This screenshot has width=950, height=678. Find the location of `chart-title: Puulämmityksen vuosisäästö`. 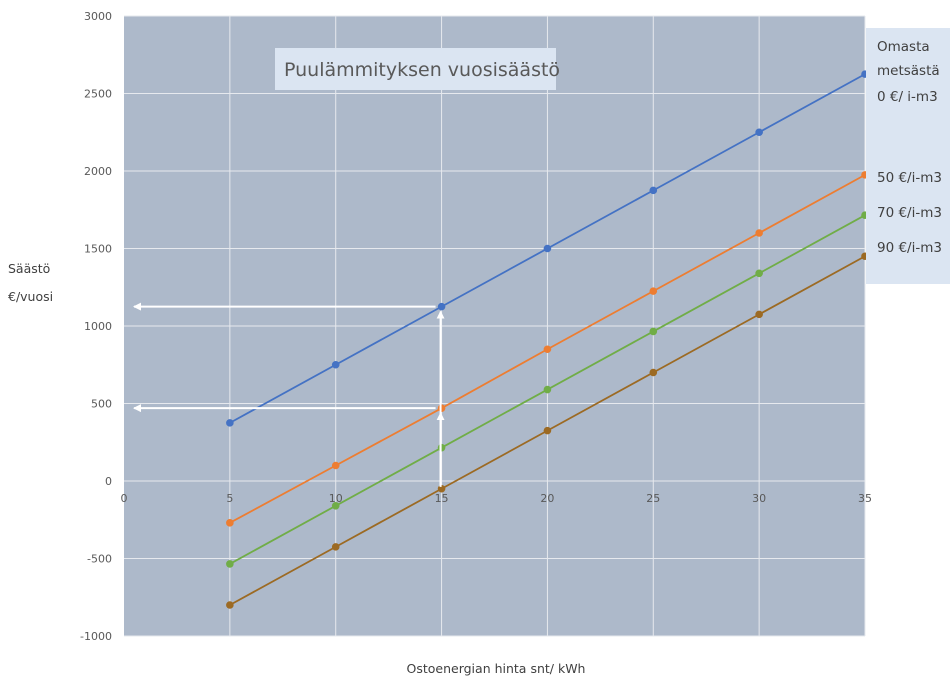

chart-title: Puulämmityksen vuosisäästö is located at coordinates (422, 70).